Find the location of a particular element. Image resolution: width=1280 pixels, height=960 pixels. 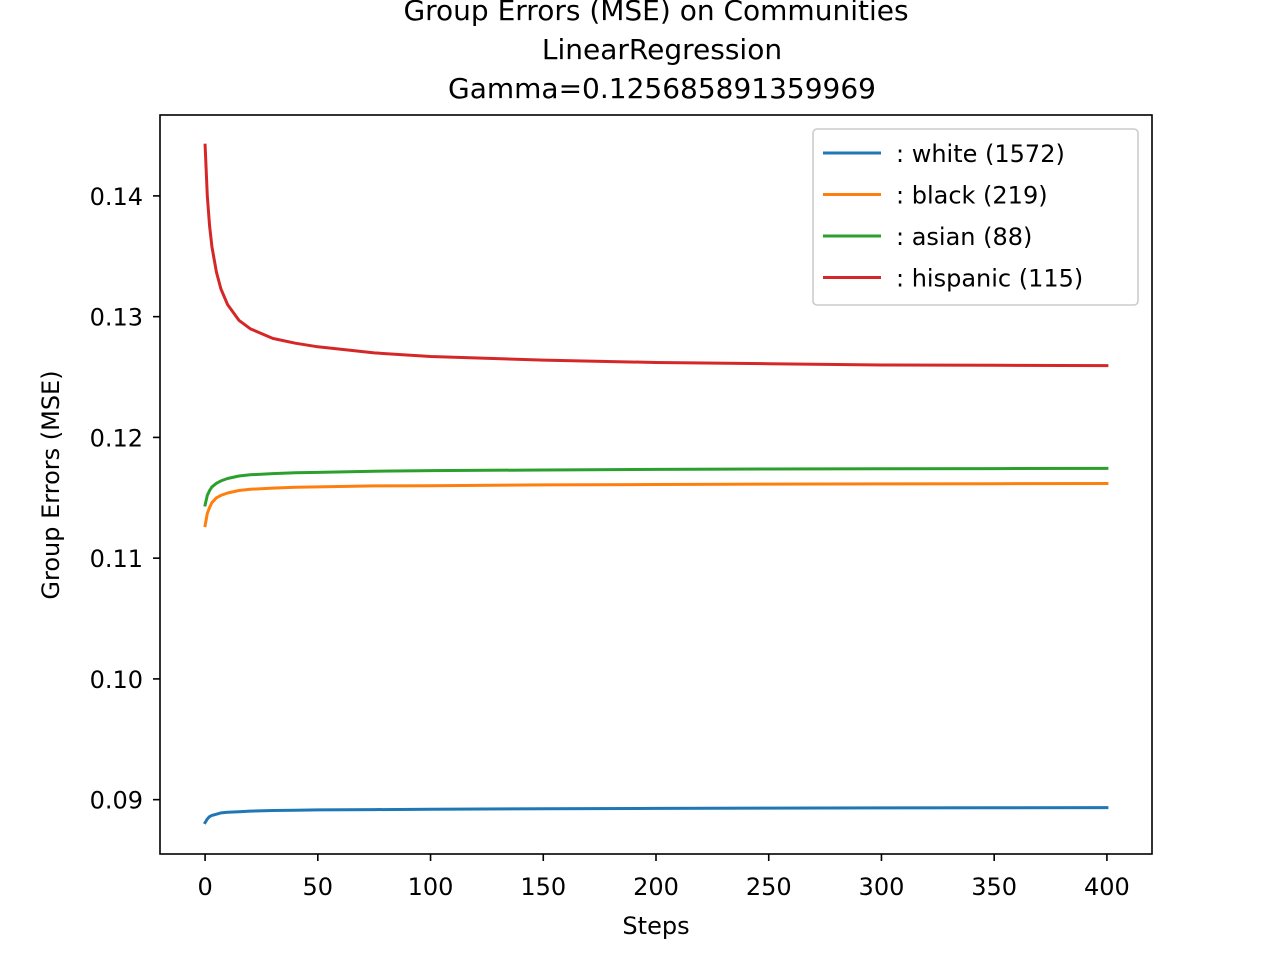

x-tick-label: 400 is located at coordinates (1107, 887).